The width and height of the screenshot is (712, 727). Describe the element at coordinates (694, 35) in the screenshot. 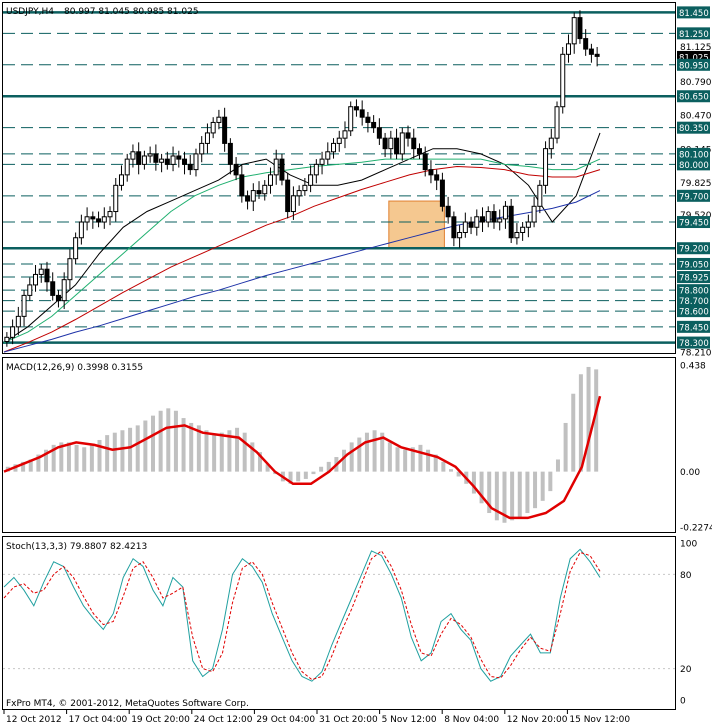

I see `price-axis-label: 81.250` at that location.